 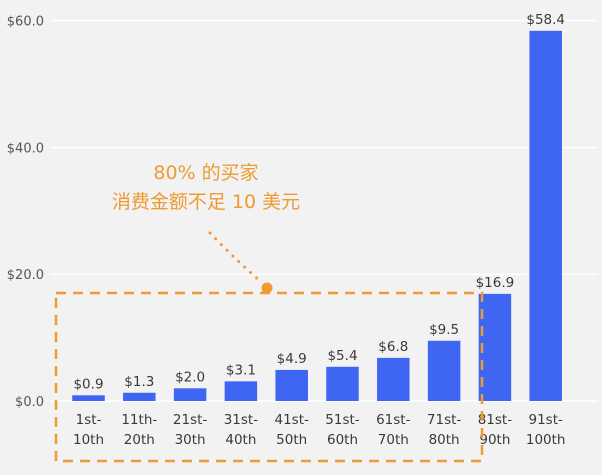 What do you see at coordinates (267, 288) in the screenshot?
I see `annotation-dot` at bounding box center [267, 288].